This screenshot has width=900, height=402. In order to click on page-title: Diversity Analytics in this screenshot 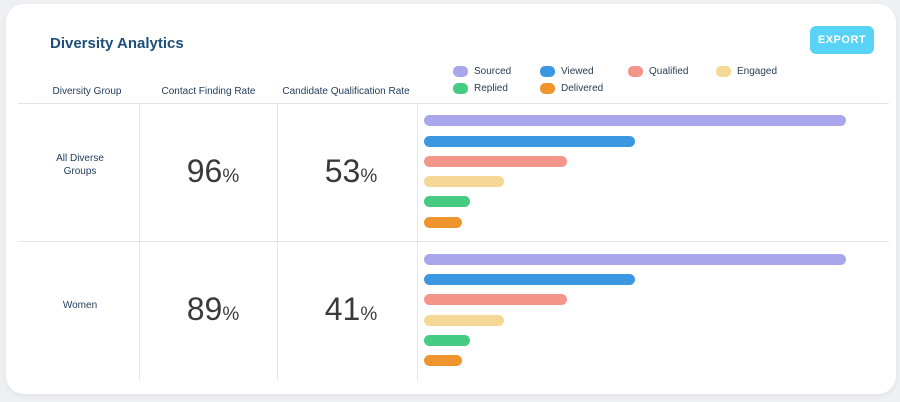, I will do `click(117, 43)`.